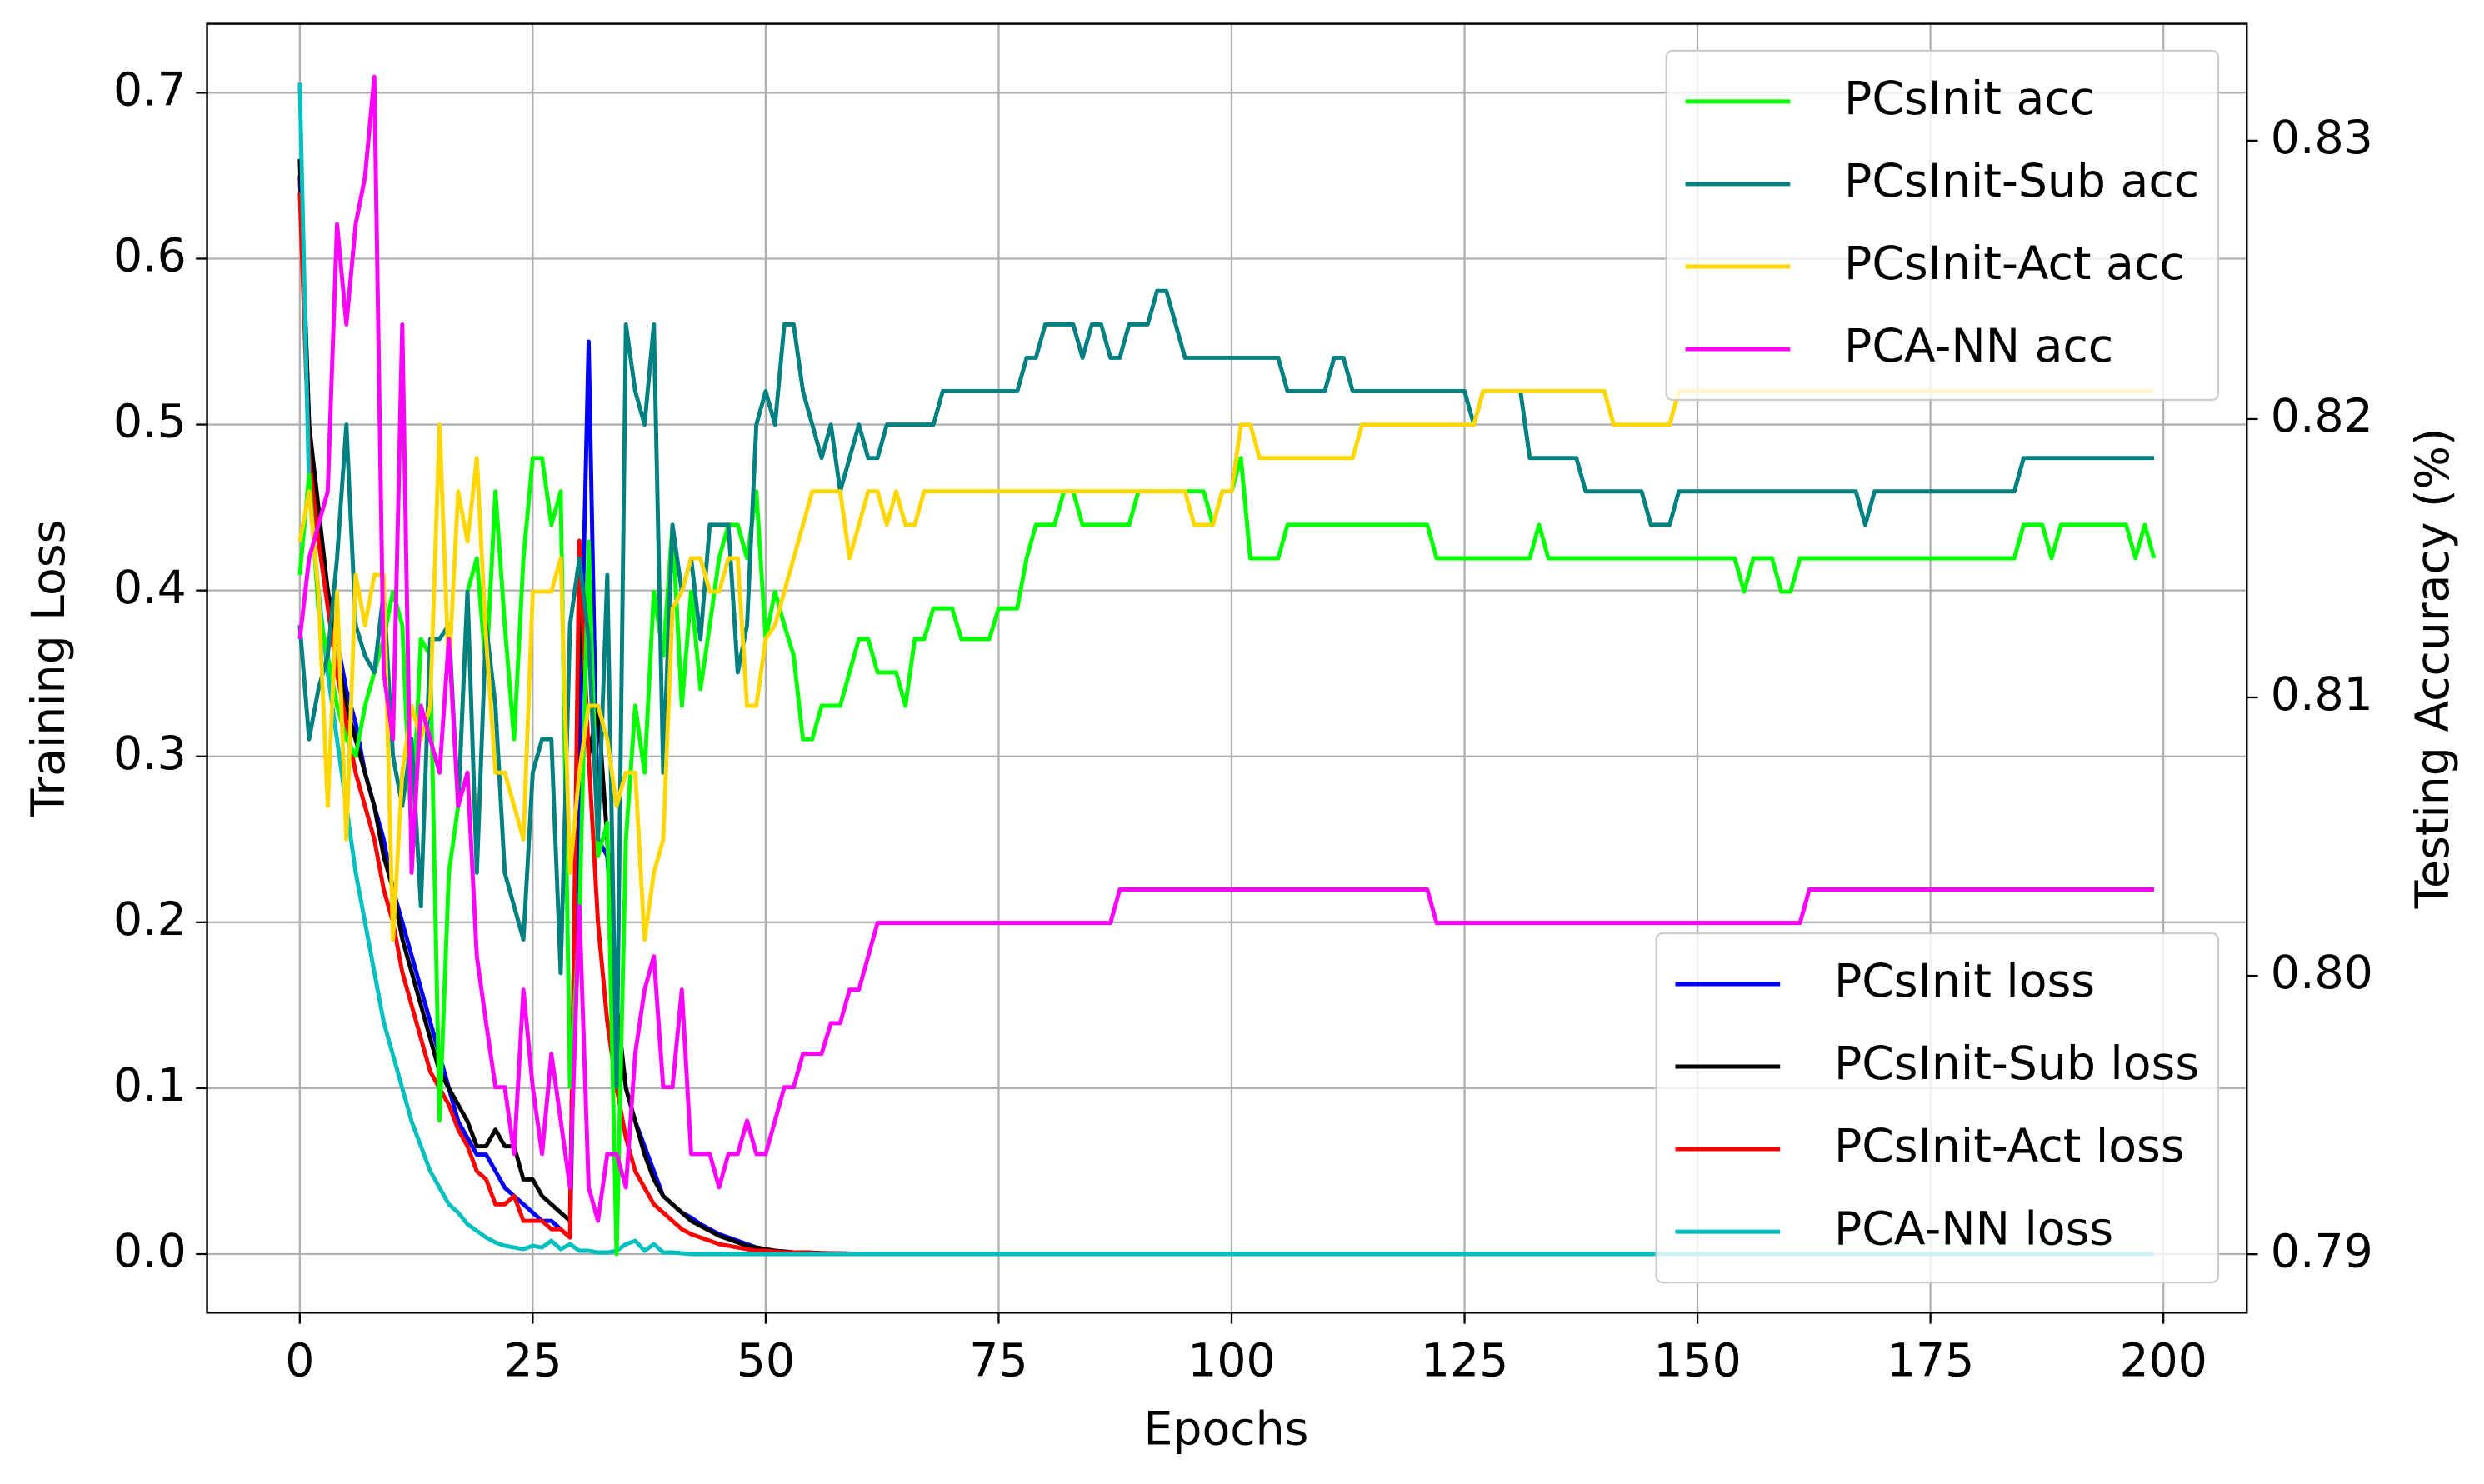  I want to click on x-tick-label: 125, so click(1464, 1360).